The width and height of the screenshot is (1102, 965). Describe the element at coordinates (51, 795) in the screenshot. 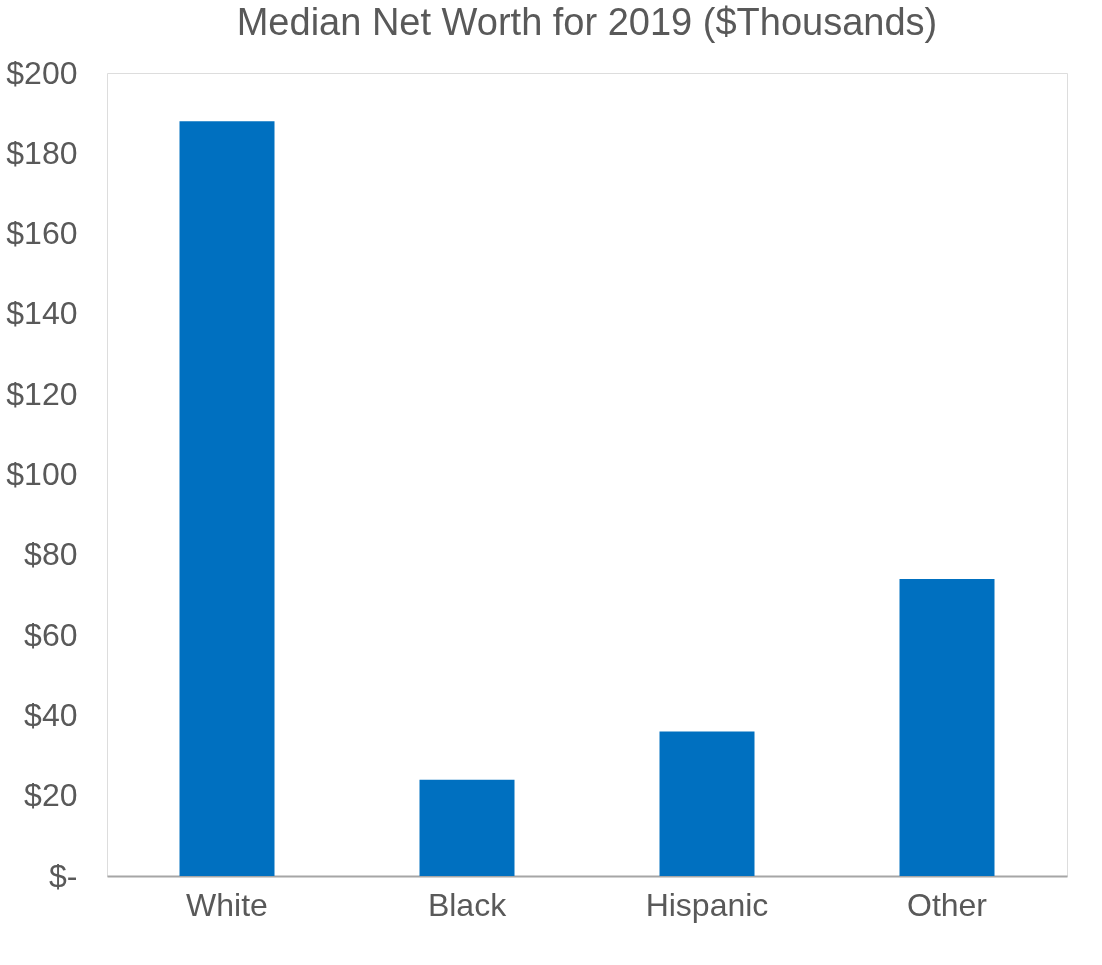

I see `y-tick-label: $20` at that location.